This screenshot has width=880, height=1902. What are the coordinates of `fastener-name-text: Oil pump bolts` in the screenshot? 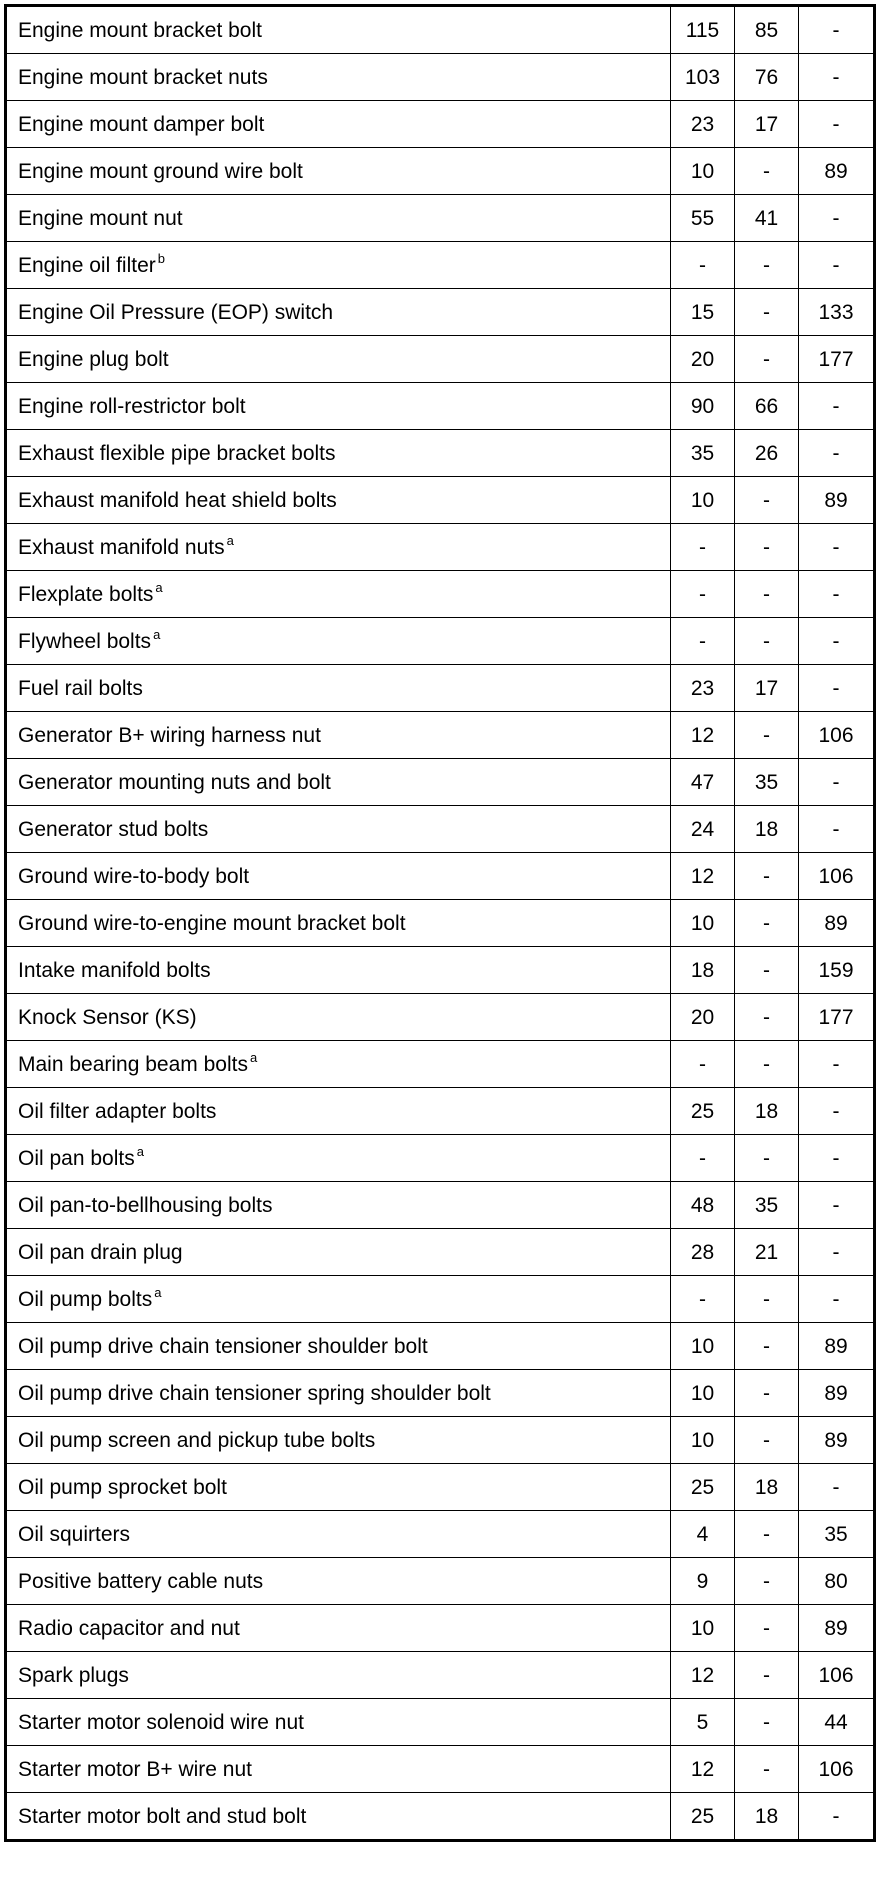 It's located at (85, 1299).